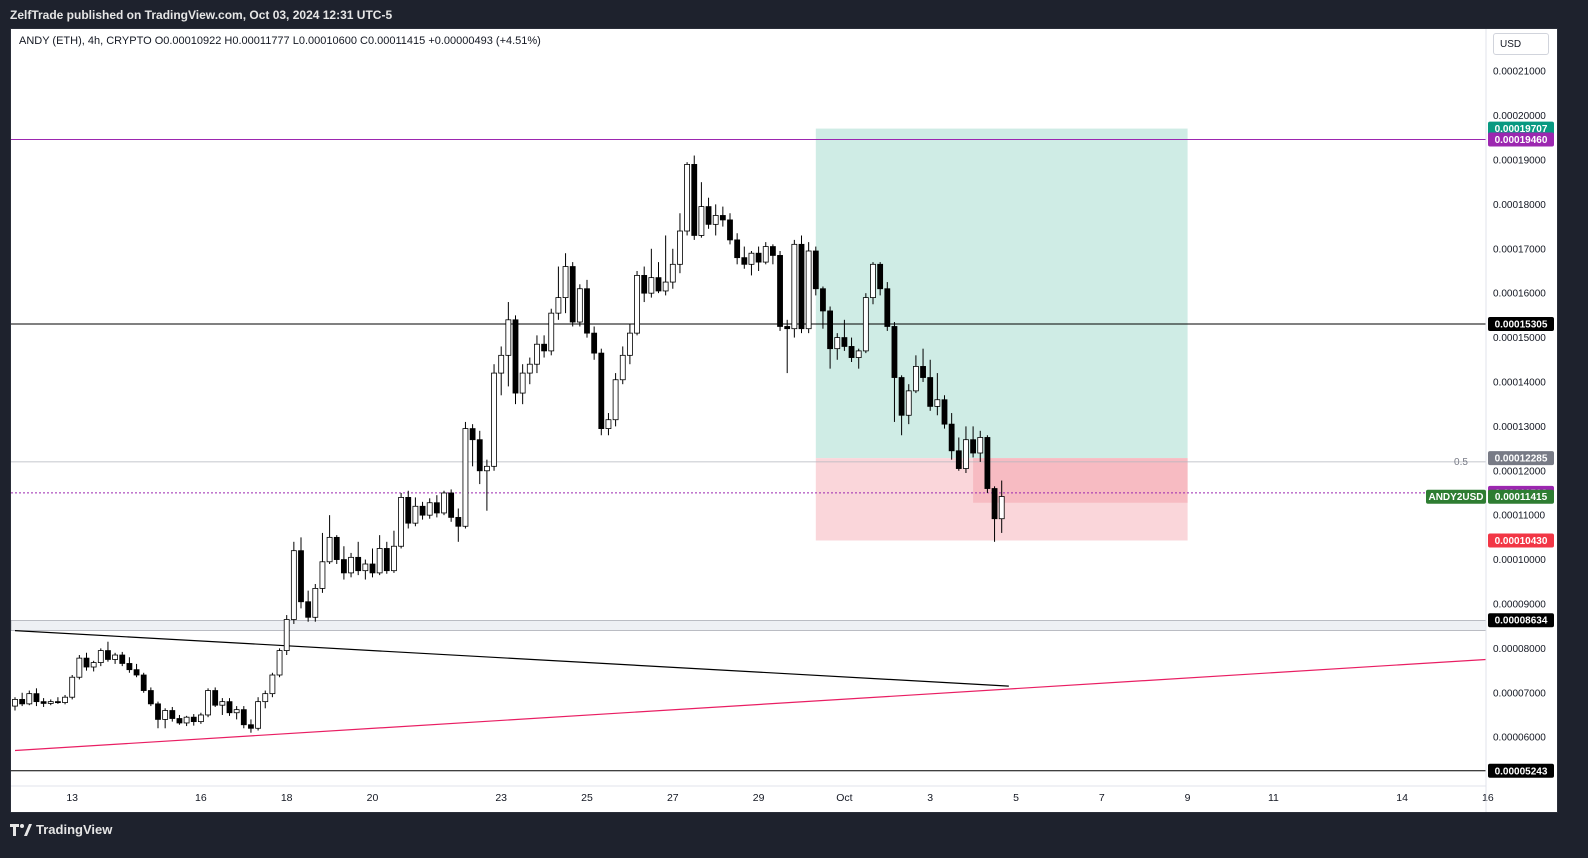  Describe the element at coordinates (1511, 44) in the screenshot. I see `currency-label: USD` at that location.